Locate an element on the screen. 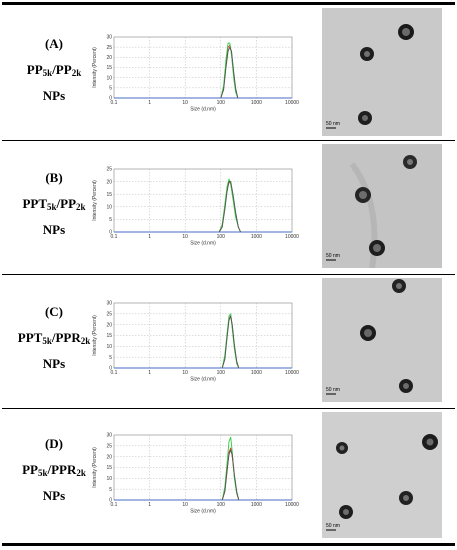 The image size is (457, 550). panel-label-line1: (D) is located at coordinates (54, 443).